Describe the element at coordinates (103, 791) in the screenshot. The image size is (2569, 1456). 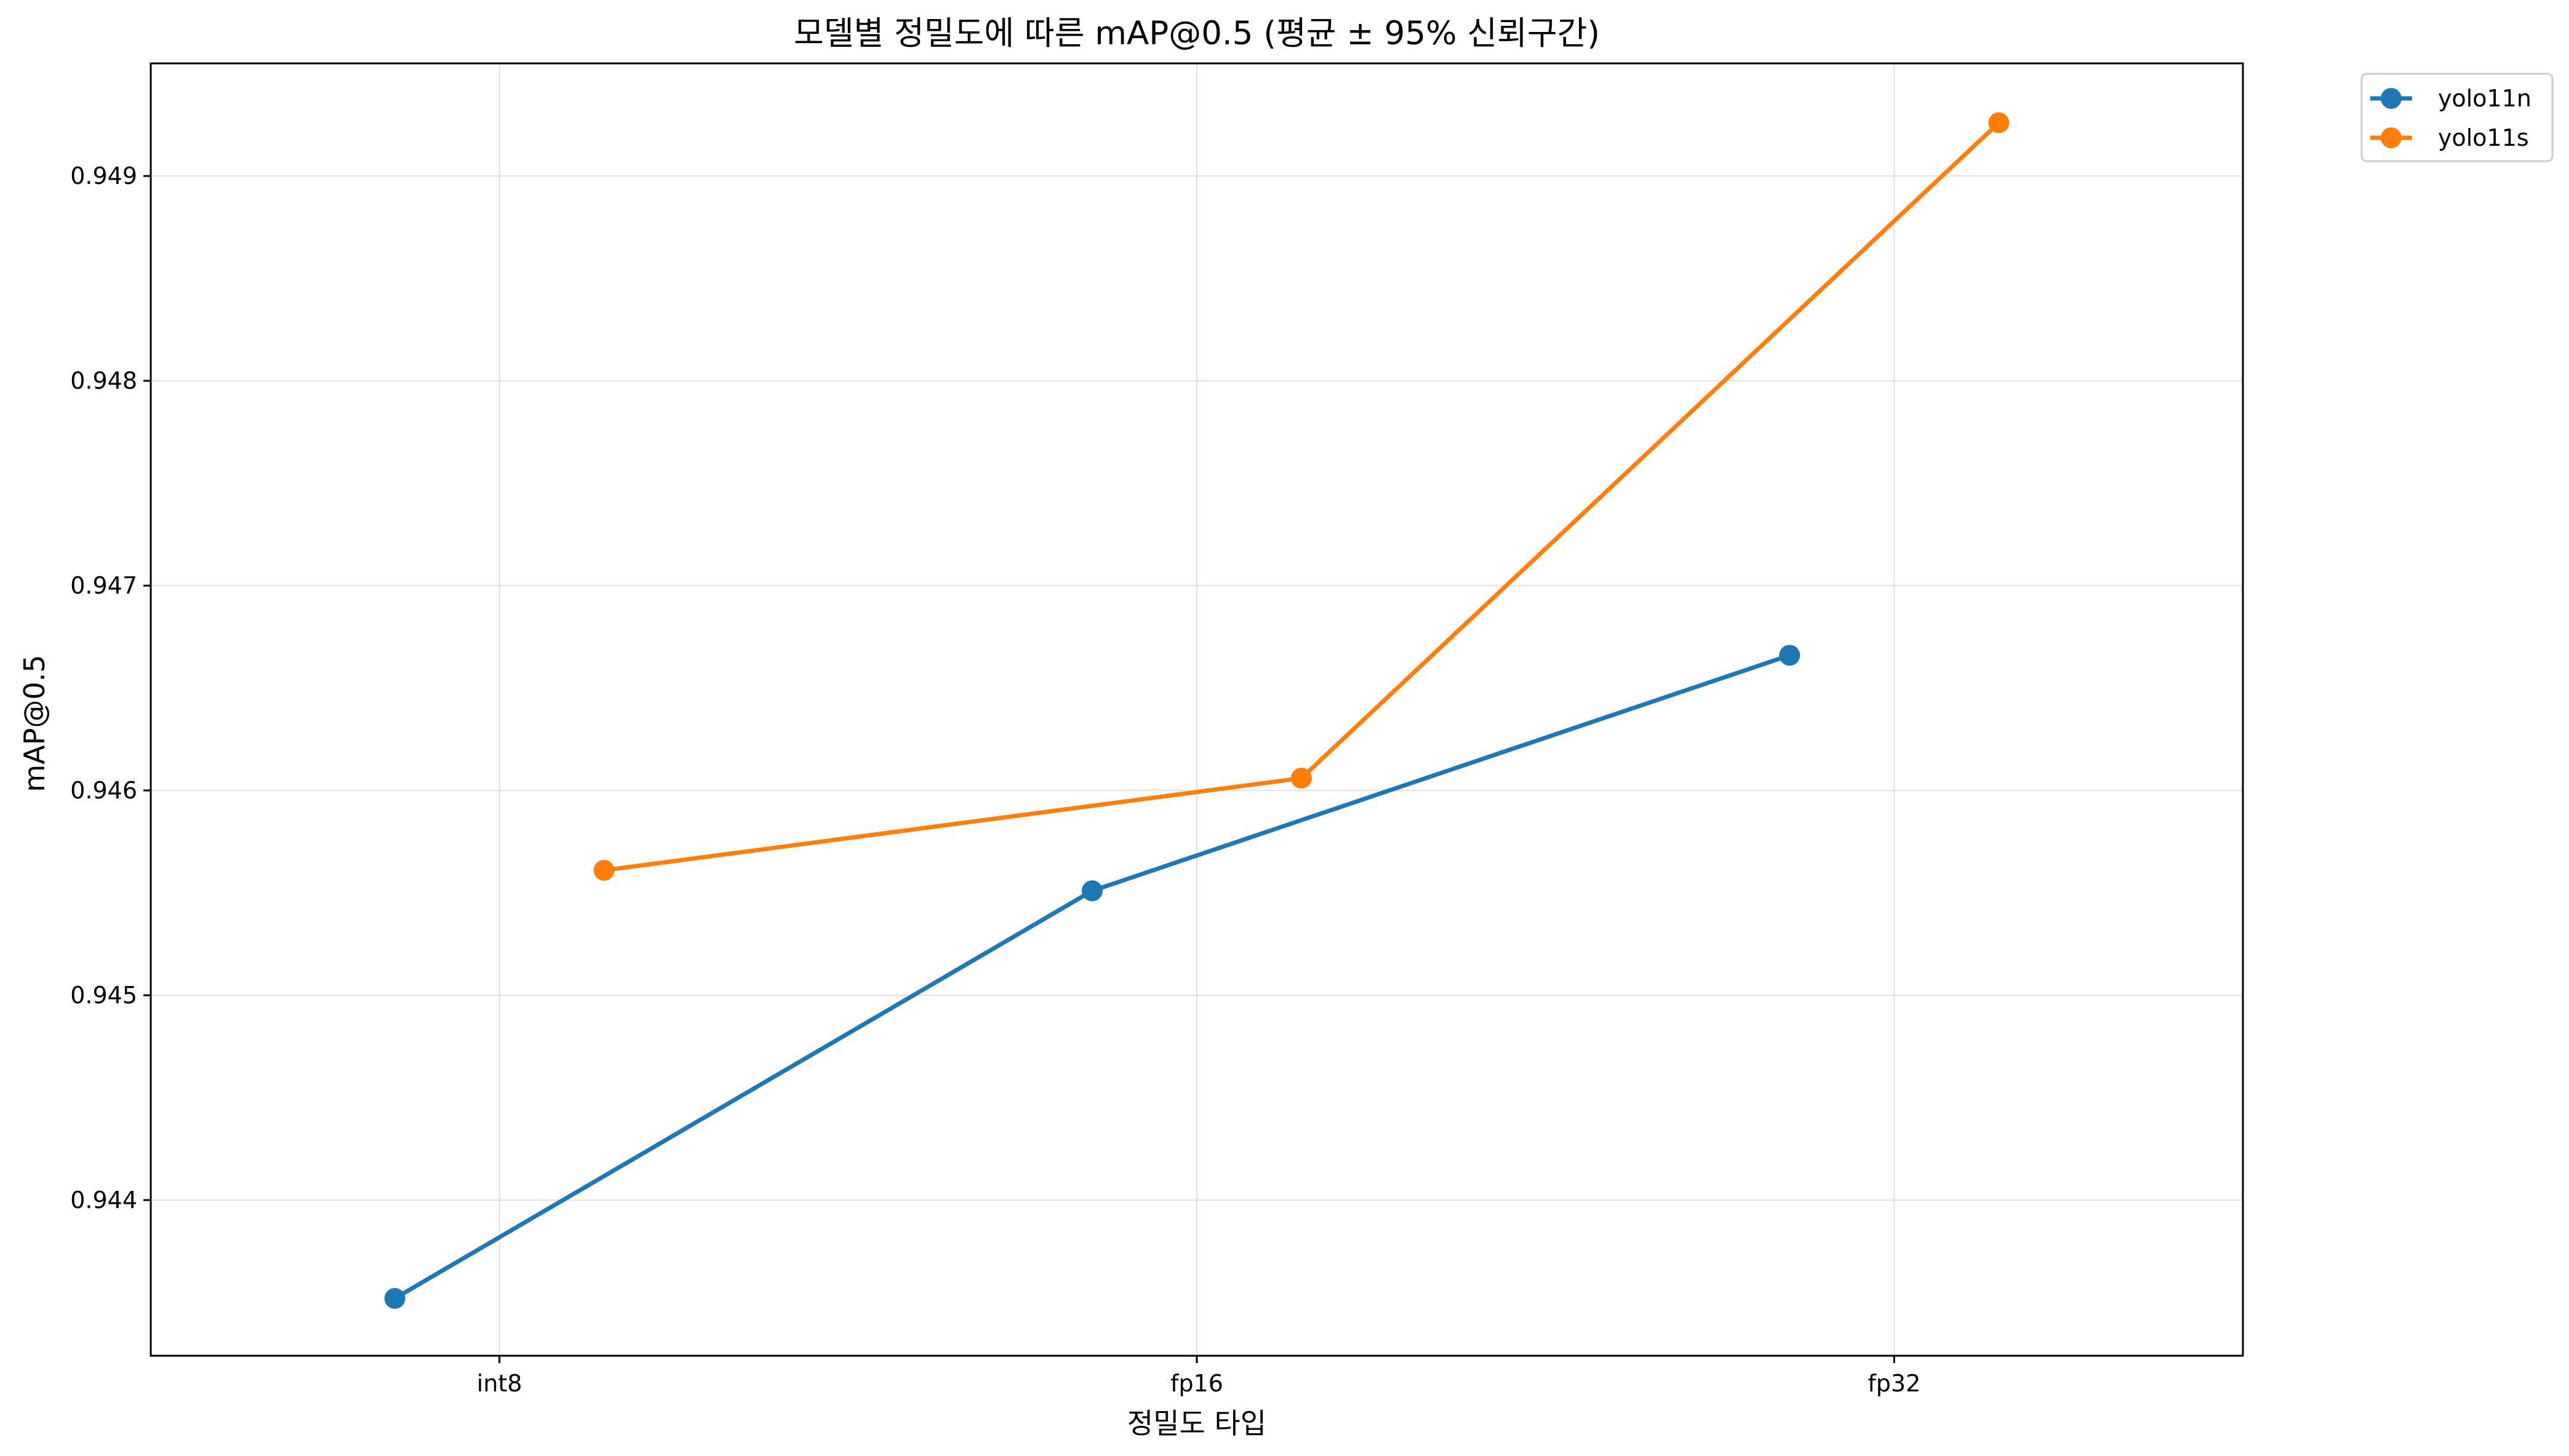
I see `y-tick-label: 0.946` at that location.